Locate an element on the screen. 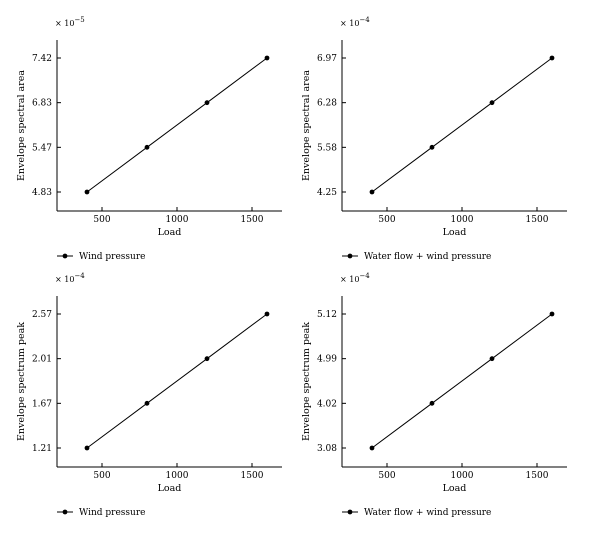  multiplier-exponent: −5 is located at coordinates (79, 20).